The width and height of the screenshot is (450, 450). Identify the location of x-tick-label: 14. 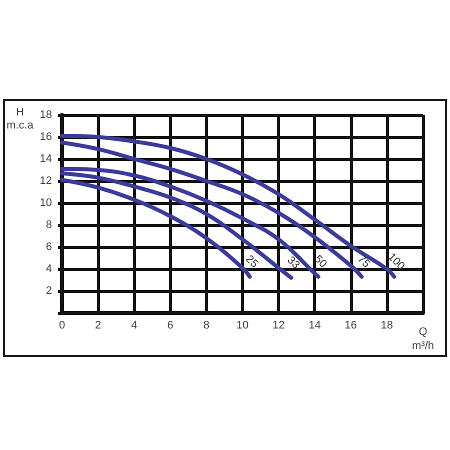
(314, 326).